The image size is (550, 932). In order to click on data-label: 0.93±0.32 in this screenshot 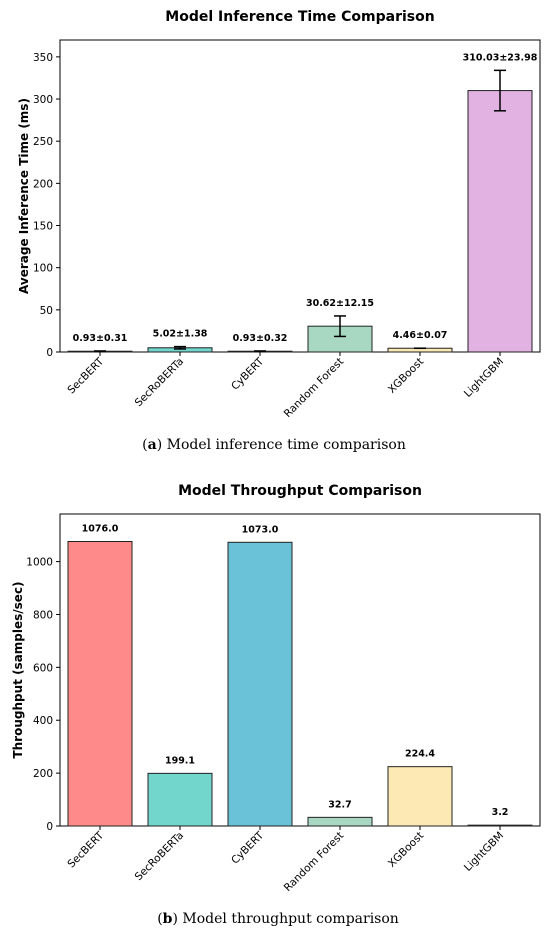, I will do `click(260, 338)`.